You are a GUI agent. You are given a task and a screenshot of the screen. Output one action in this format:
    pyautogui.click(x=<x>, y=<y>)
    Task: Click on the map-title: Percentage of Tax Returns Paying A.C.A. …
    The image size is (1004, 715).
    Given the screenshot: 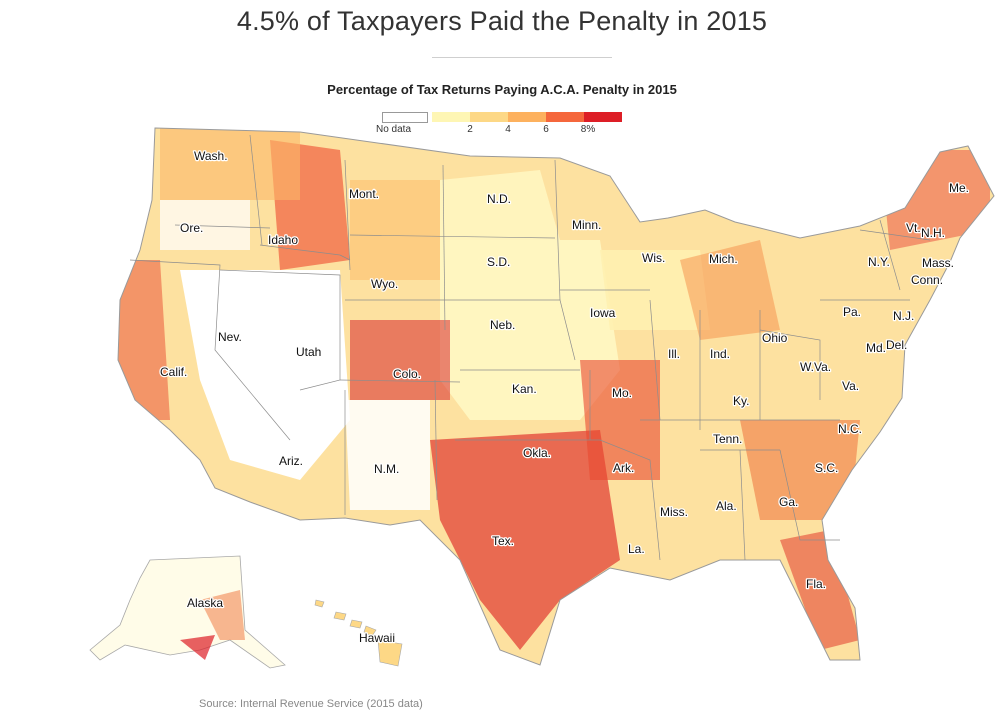 What is the action you would take?
    pyautogui.click(x=502, y=89)
    